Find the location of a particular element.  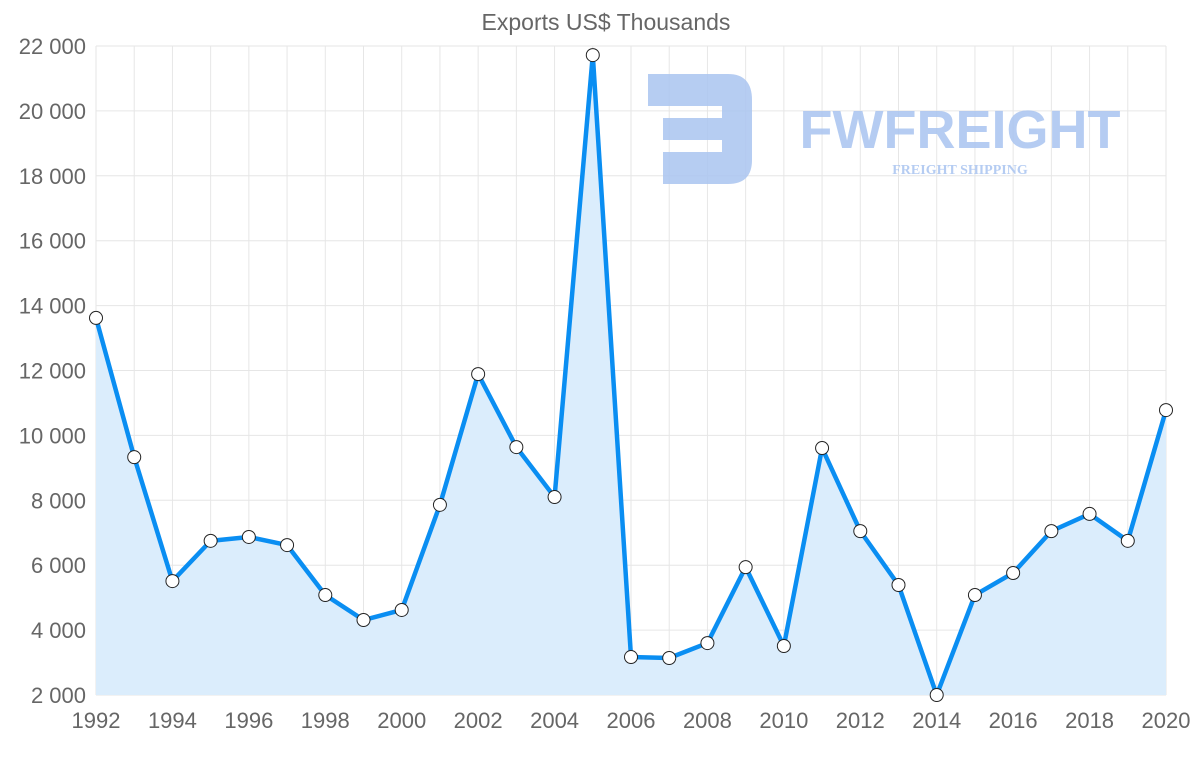

watermark-tagline: FREIGHT SHIPPING is located at coordinates (960, 170).